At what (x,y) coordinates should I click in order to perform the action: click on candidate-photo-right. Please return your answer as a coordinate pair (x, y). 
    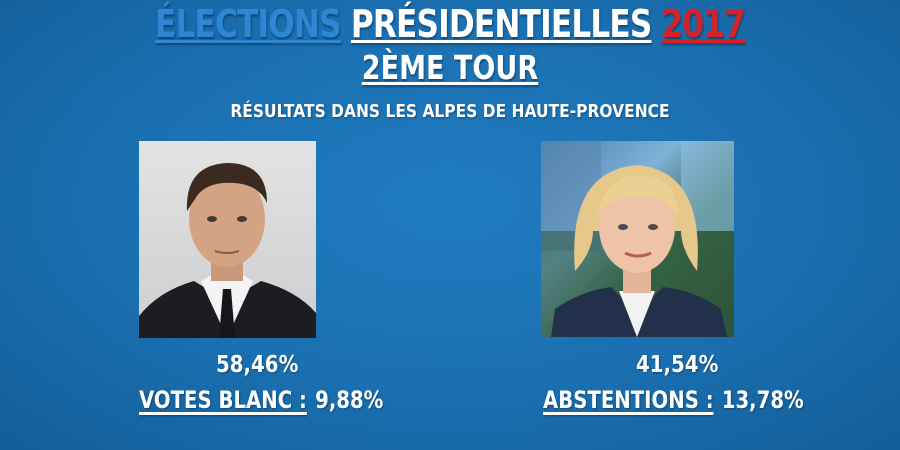
    Looking at the image, I should click on (637, 239).